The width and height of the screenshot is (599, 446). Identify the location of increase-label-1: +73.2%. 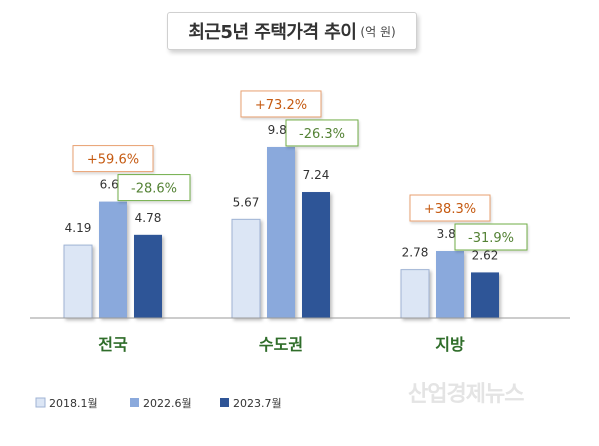
(281, 105).